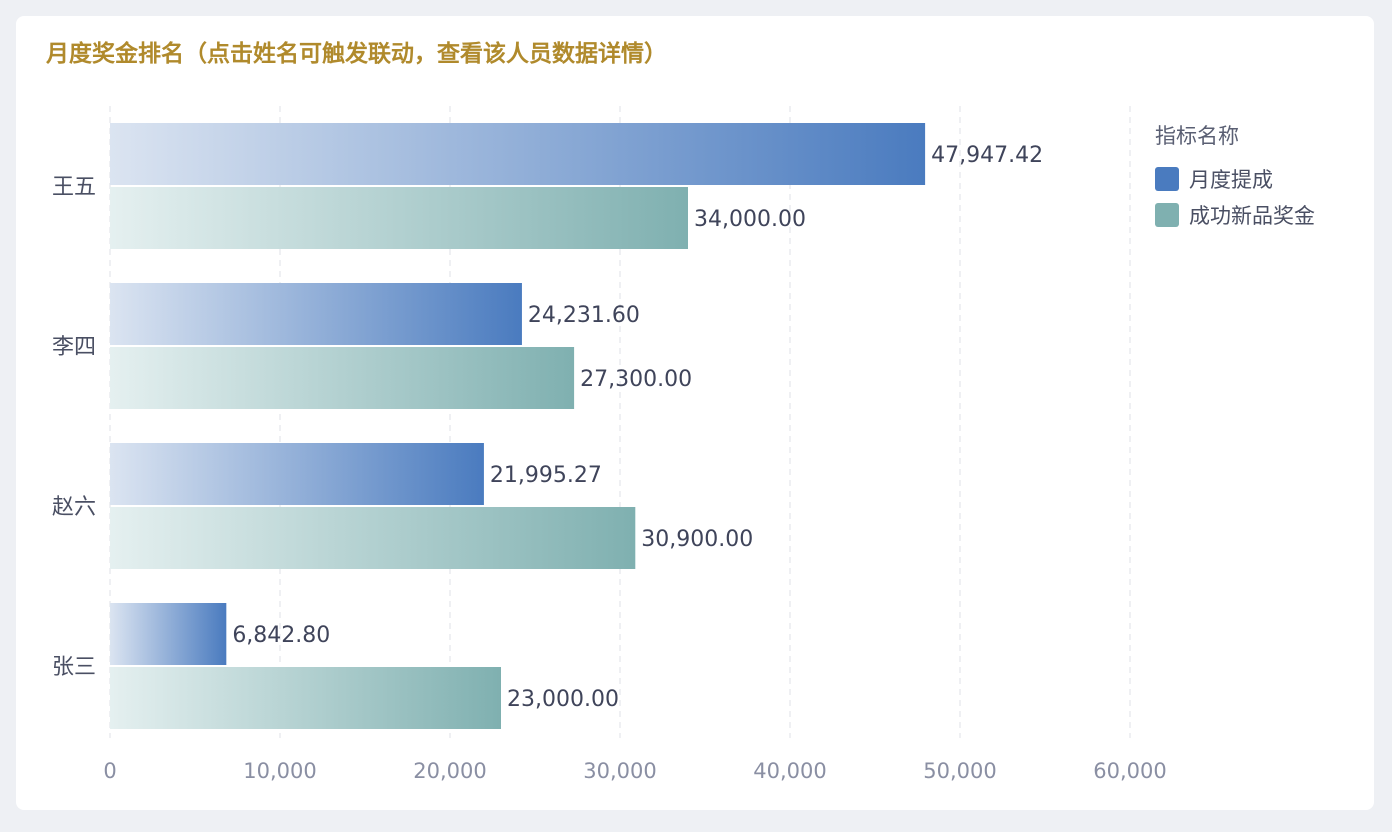 The height and width of the screenshot is (832, 1392). I want to click on data-label: 21,995.27, so click(546, 475).